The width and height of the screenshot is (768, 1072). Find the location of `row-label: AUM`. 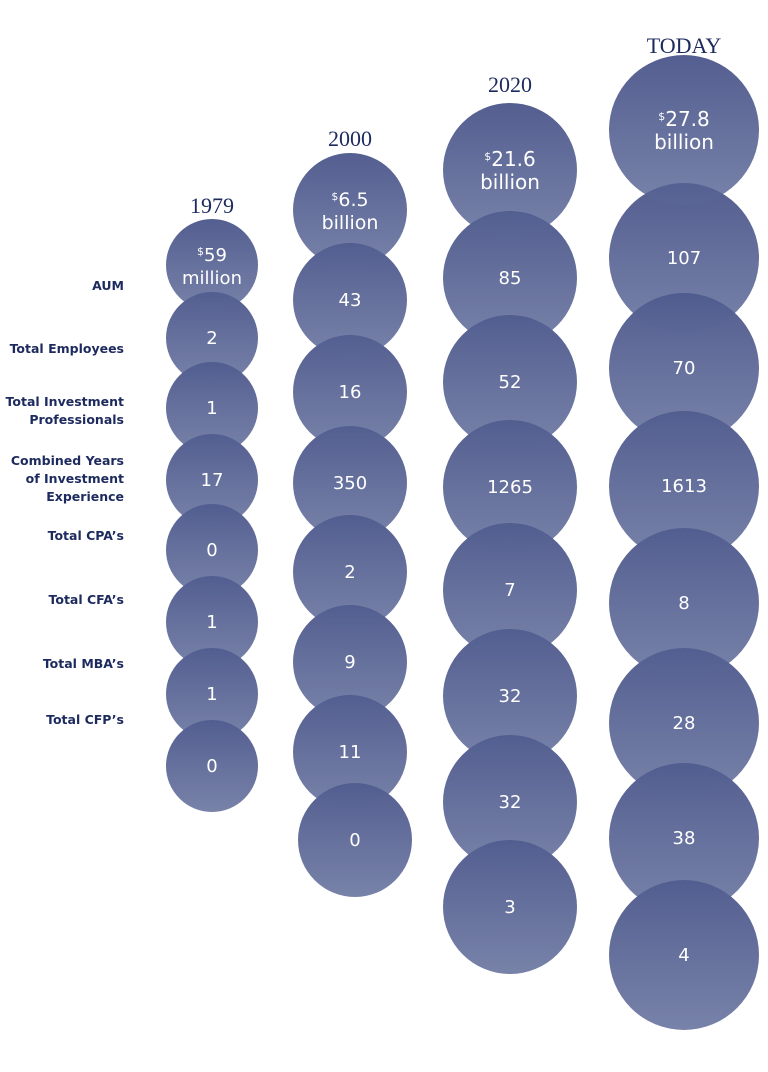

row-label: AUM is located at coordinates (108, 285).